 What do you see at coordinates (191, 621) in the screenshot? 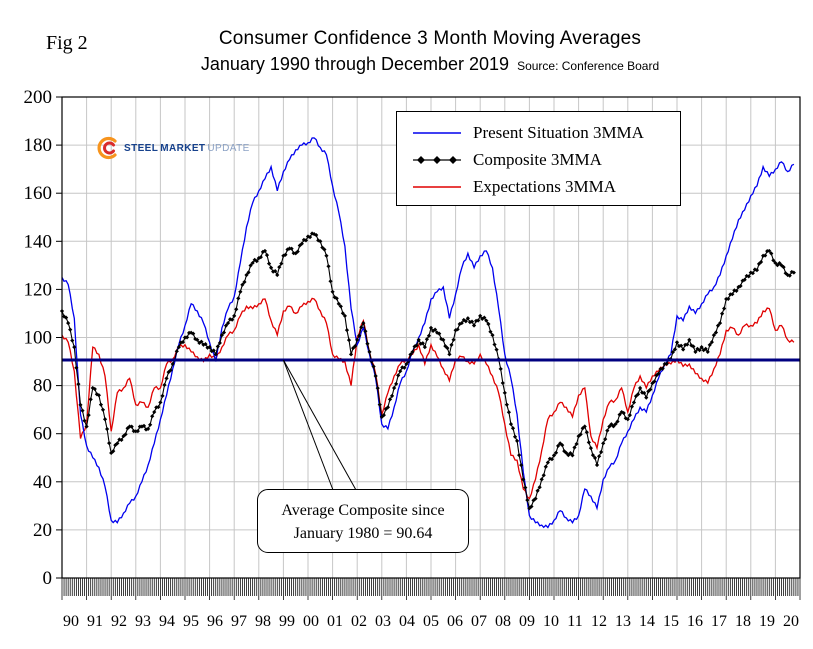
I see `x-axis-label: 95` at bounding box center [191, 621].